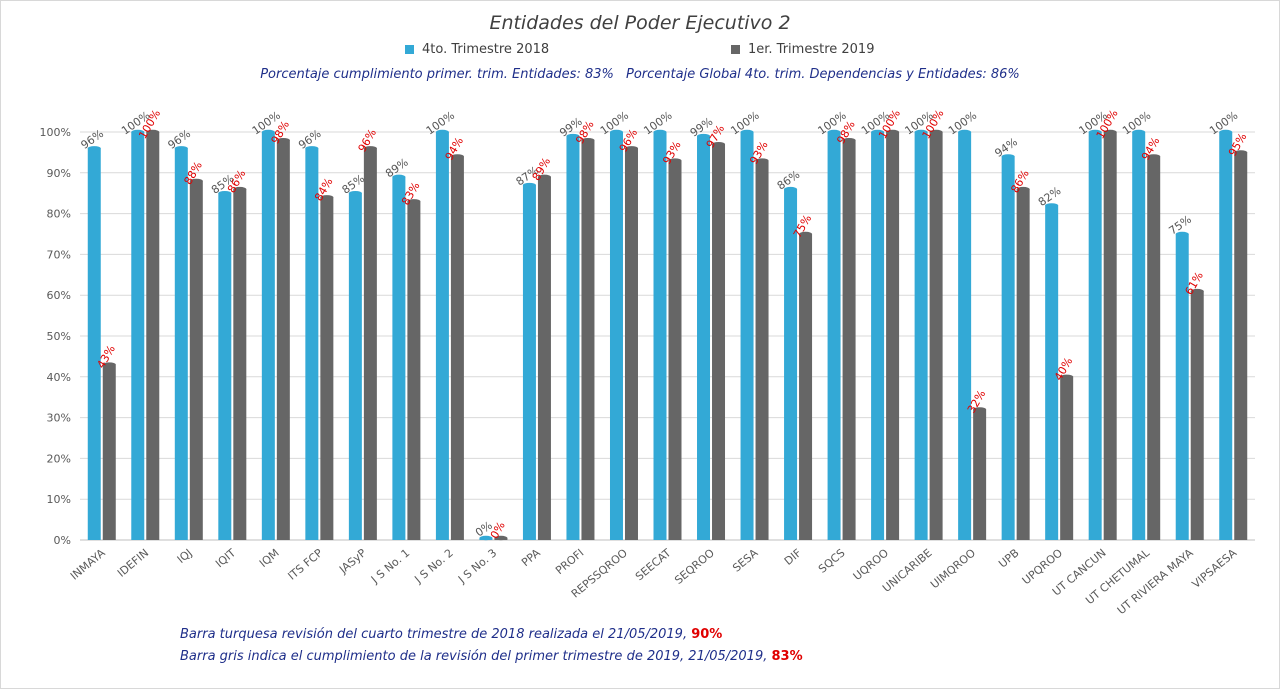 The image size is (1280, 689). What do you see at coordinates (787, 656) in the screenshot?
I see `note-gray-value: 83%` at bounding box center [787, 656].